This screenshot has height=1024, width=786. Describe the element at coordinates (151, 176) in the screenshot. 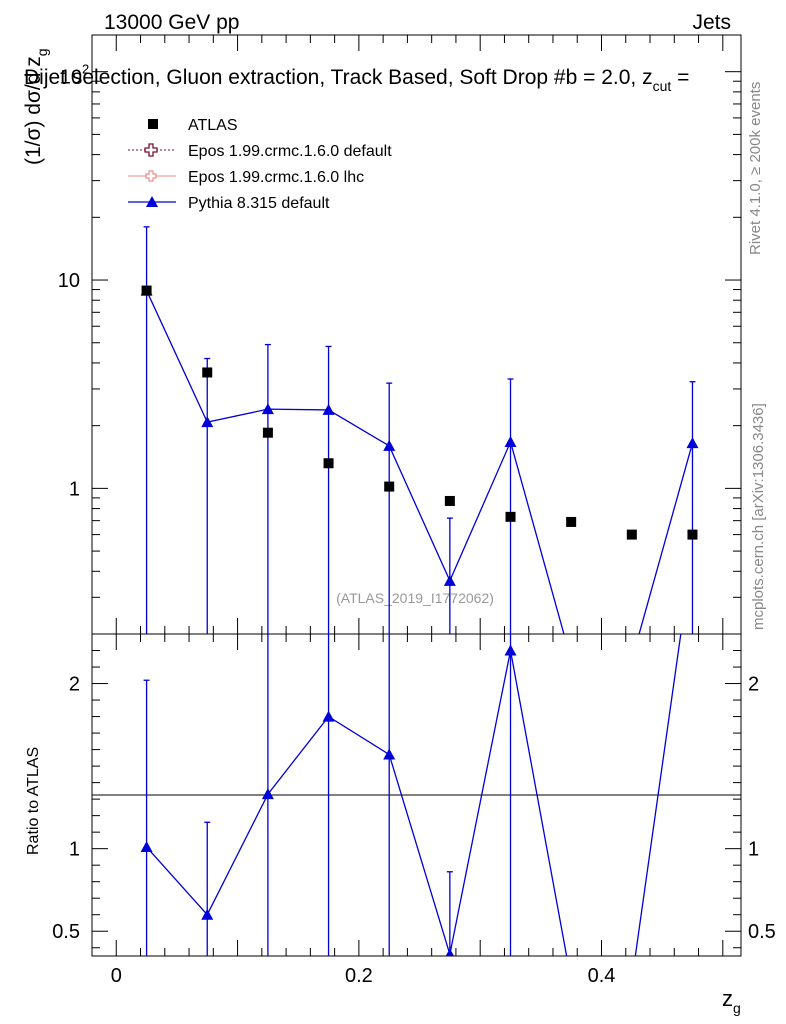

I see `legend-epos-lhc-marker` at that location.